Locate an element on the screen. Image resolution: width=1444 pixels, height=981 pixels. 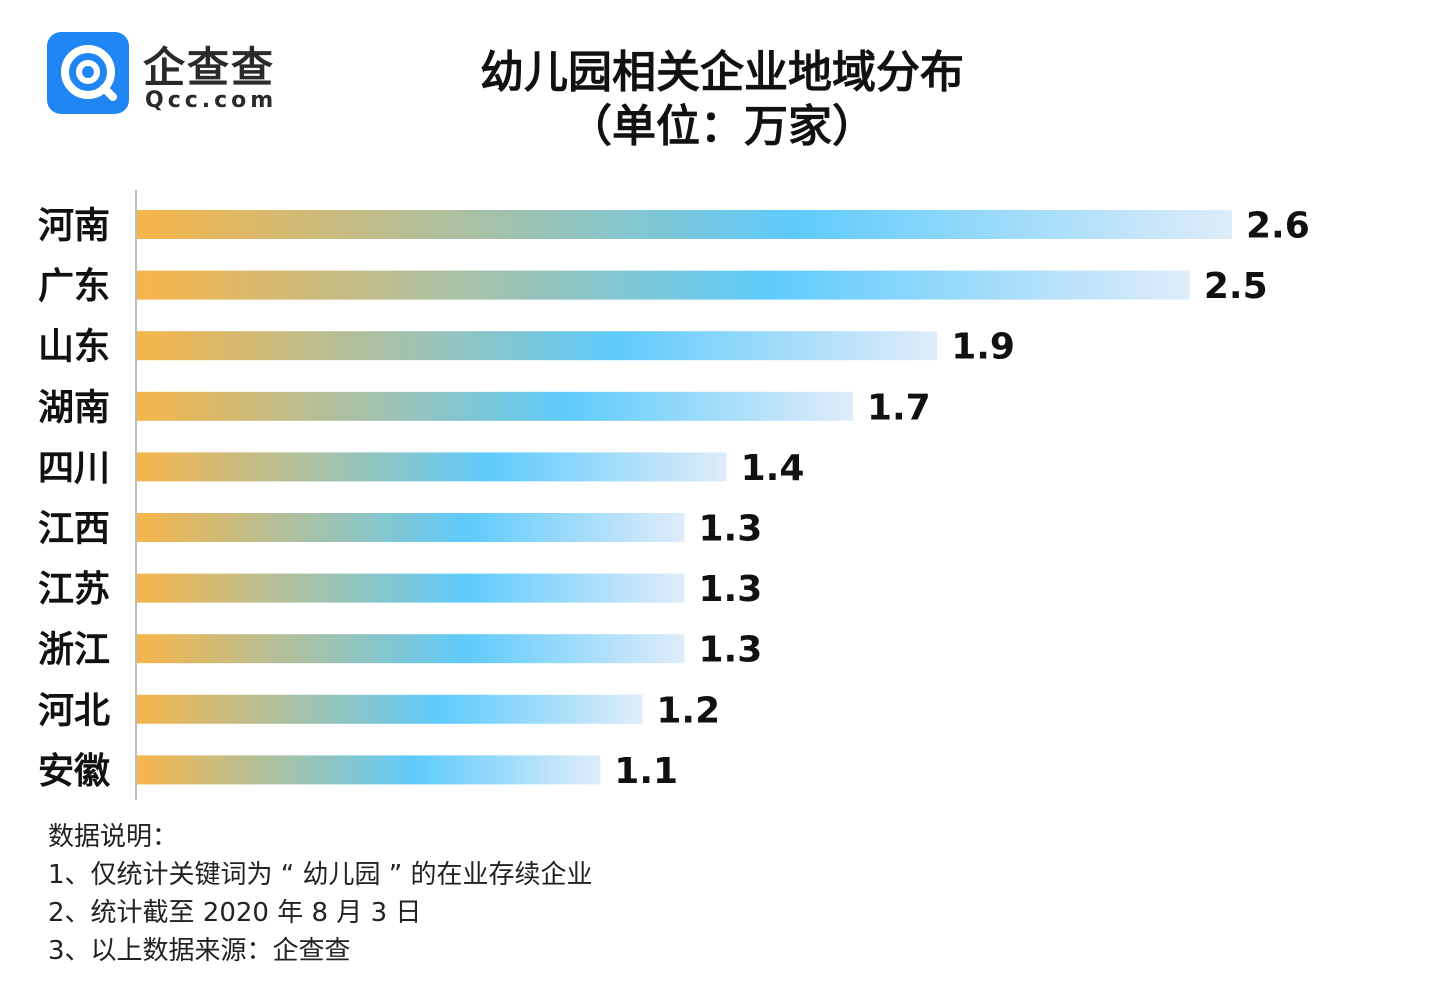
category-label: 河南 is located at coordinates (74, 226).